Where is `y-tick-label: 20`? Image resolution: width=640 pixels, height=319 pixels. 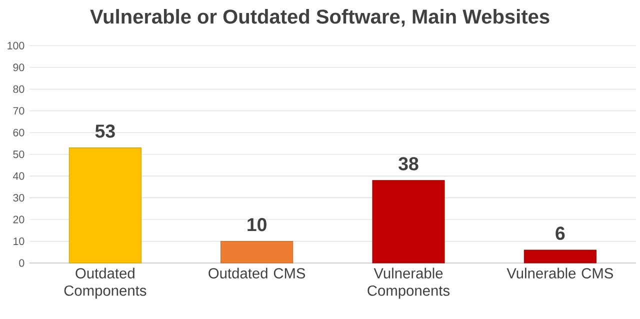 y-tick-label: 20 is located at coordinates (18, 220).